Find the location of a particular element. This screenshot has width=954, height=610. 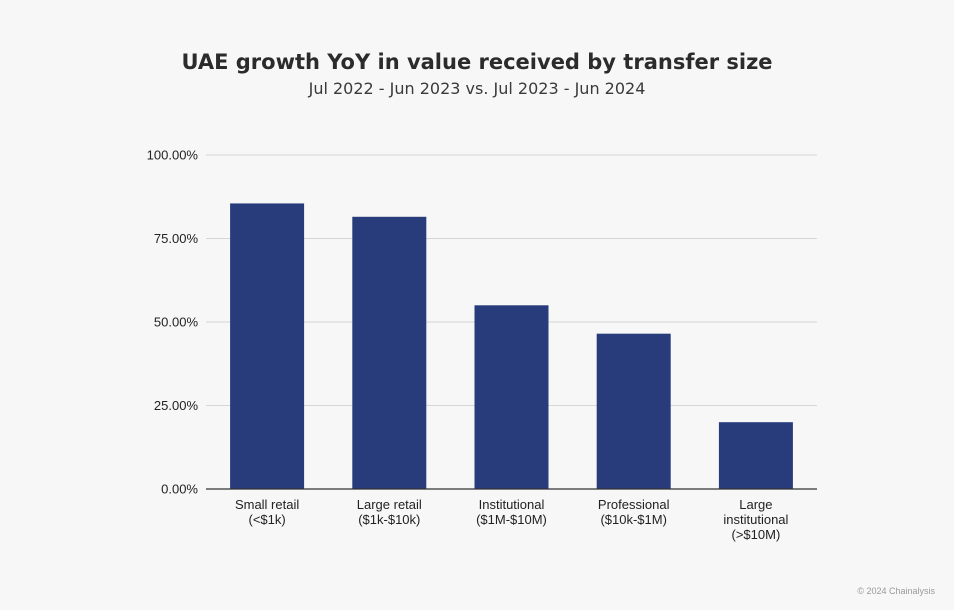

x-tick-label: Large institutional (>$10M) is located at coordinates (755, 519).